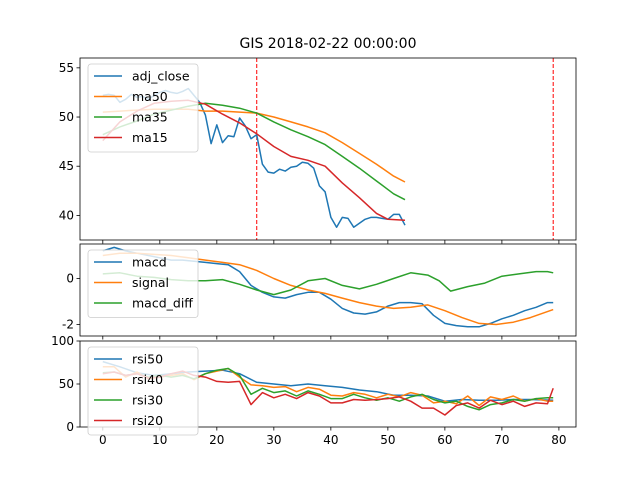  Describe the element at coordinates (150, 282) in the screenshot. I see `legend-label-signal: signal` at that location.